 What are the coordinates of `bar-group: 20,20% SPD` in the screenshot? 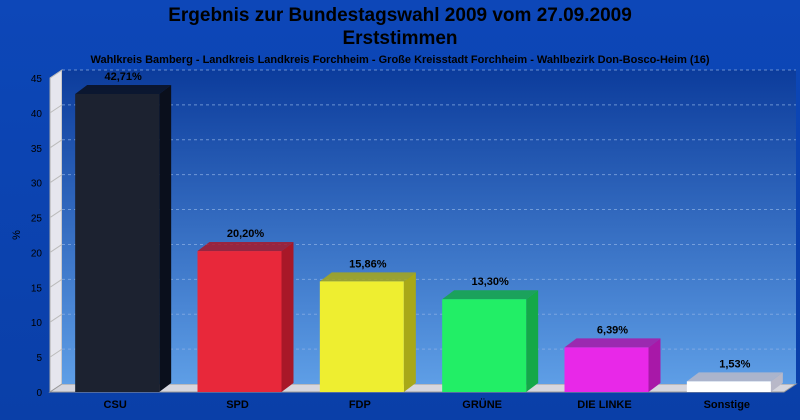 It's located at (245, 319).